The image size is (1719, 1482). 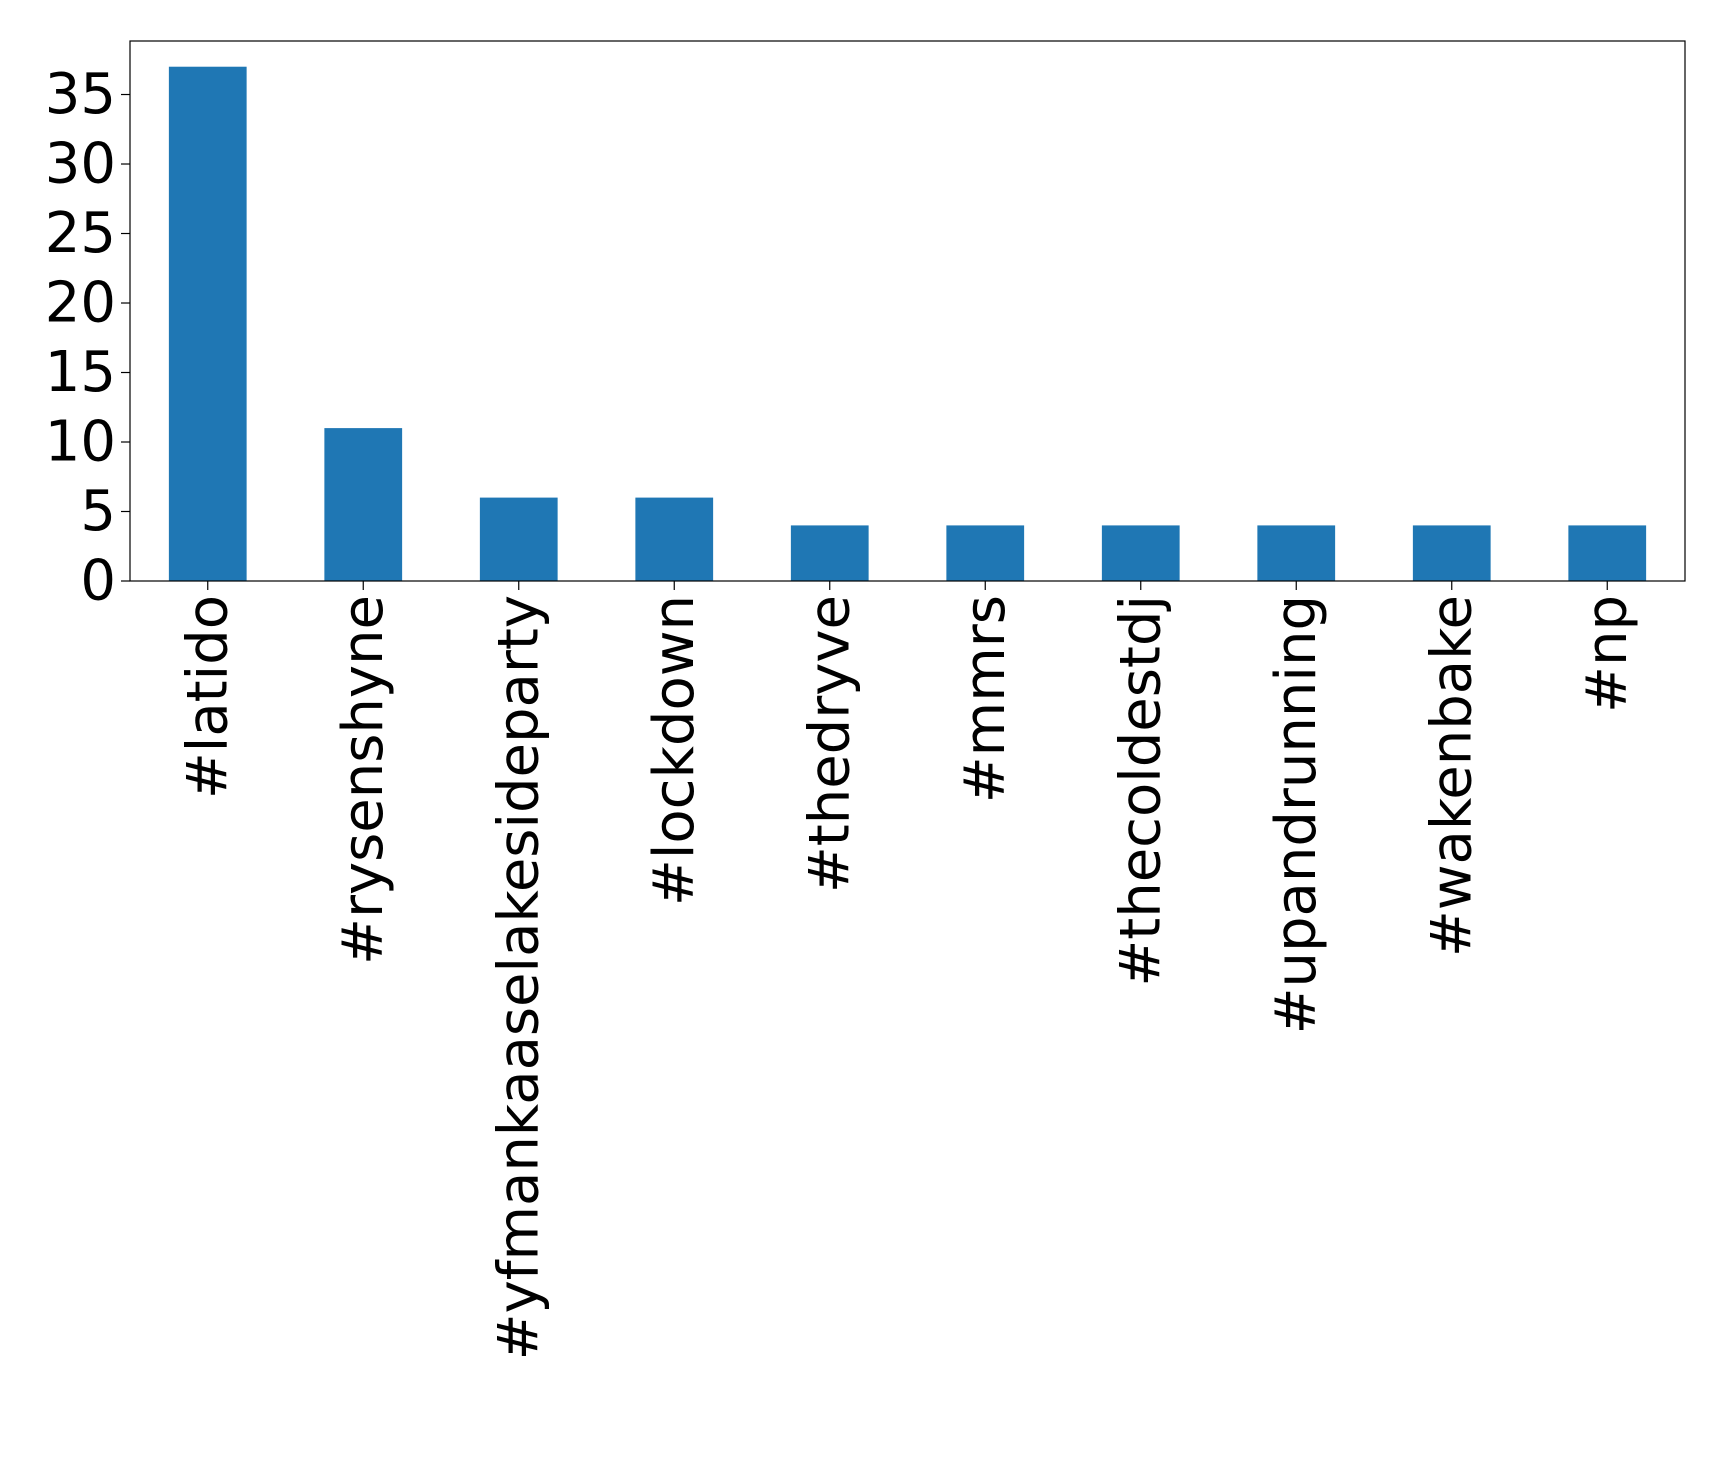 What do you see at coordinates (98, 511) in the screenshot?
I see `y-tick-label: 5` at bounding box center [98, 511].